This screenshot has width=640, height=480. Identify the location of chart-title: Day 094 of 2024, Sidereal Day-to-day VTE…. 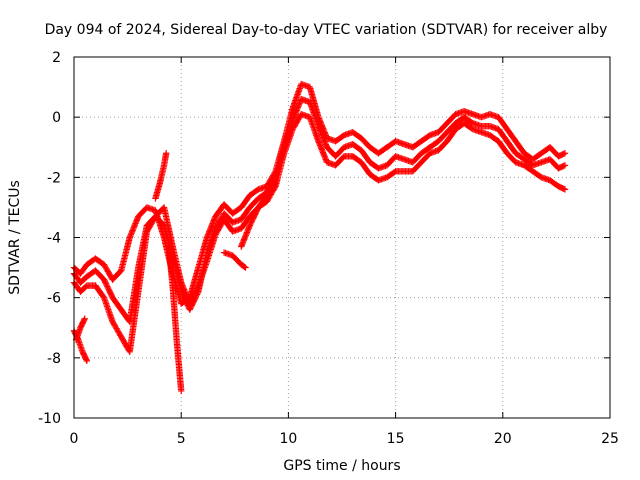
(326, 30).